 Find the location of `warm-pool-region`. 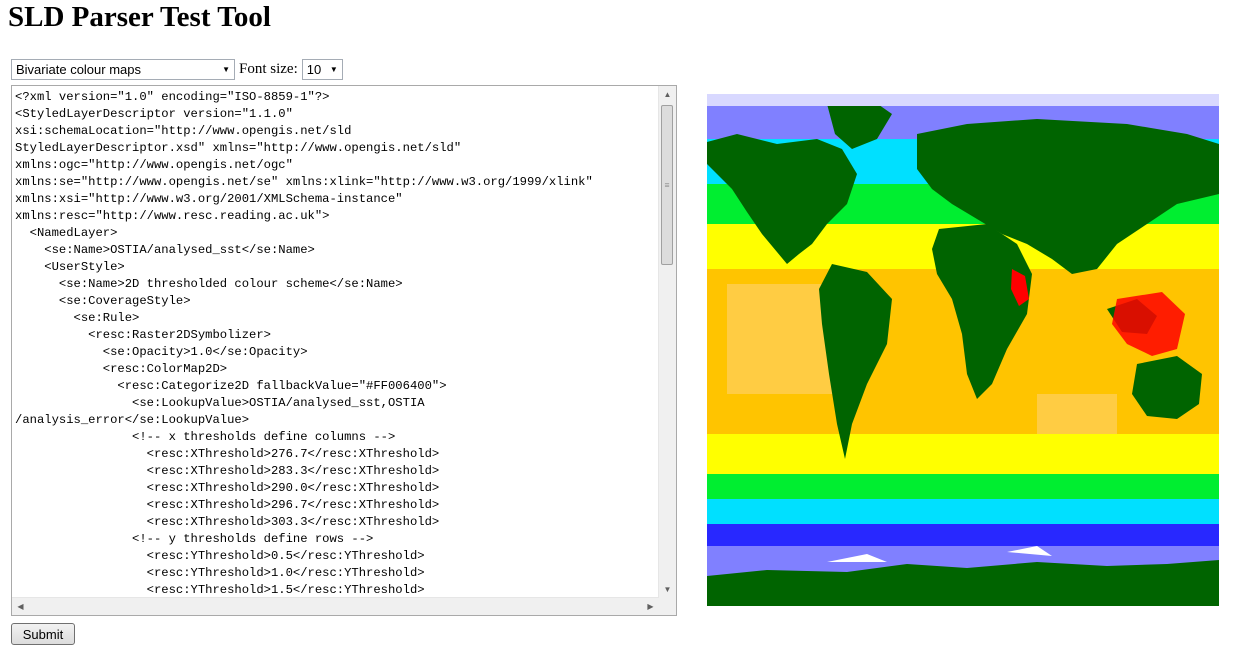

warm-pool-region is located at coordinates (1148, 324).